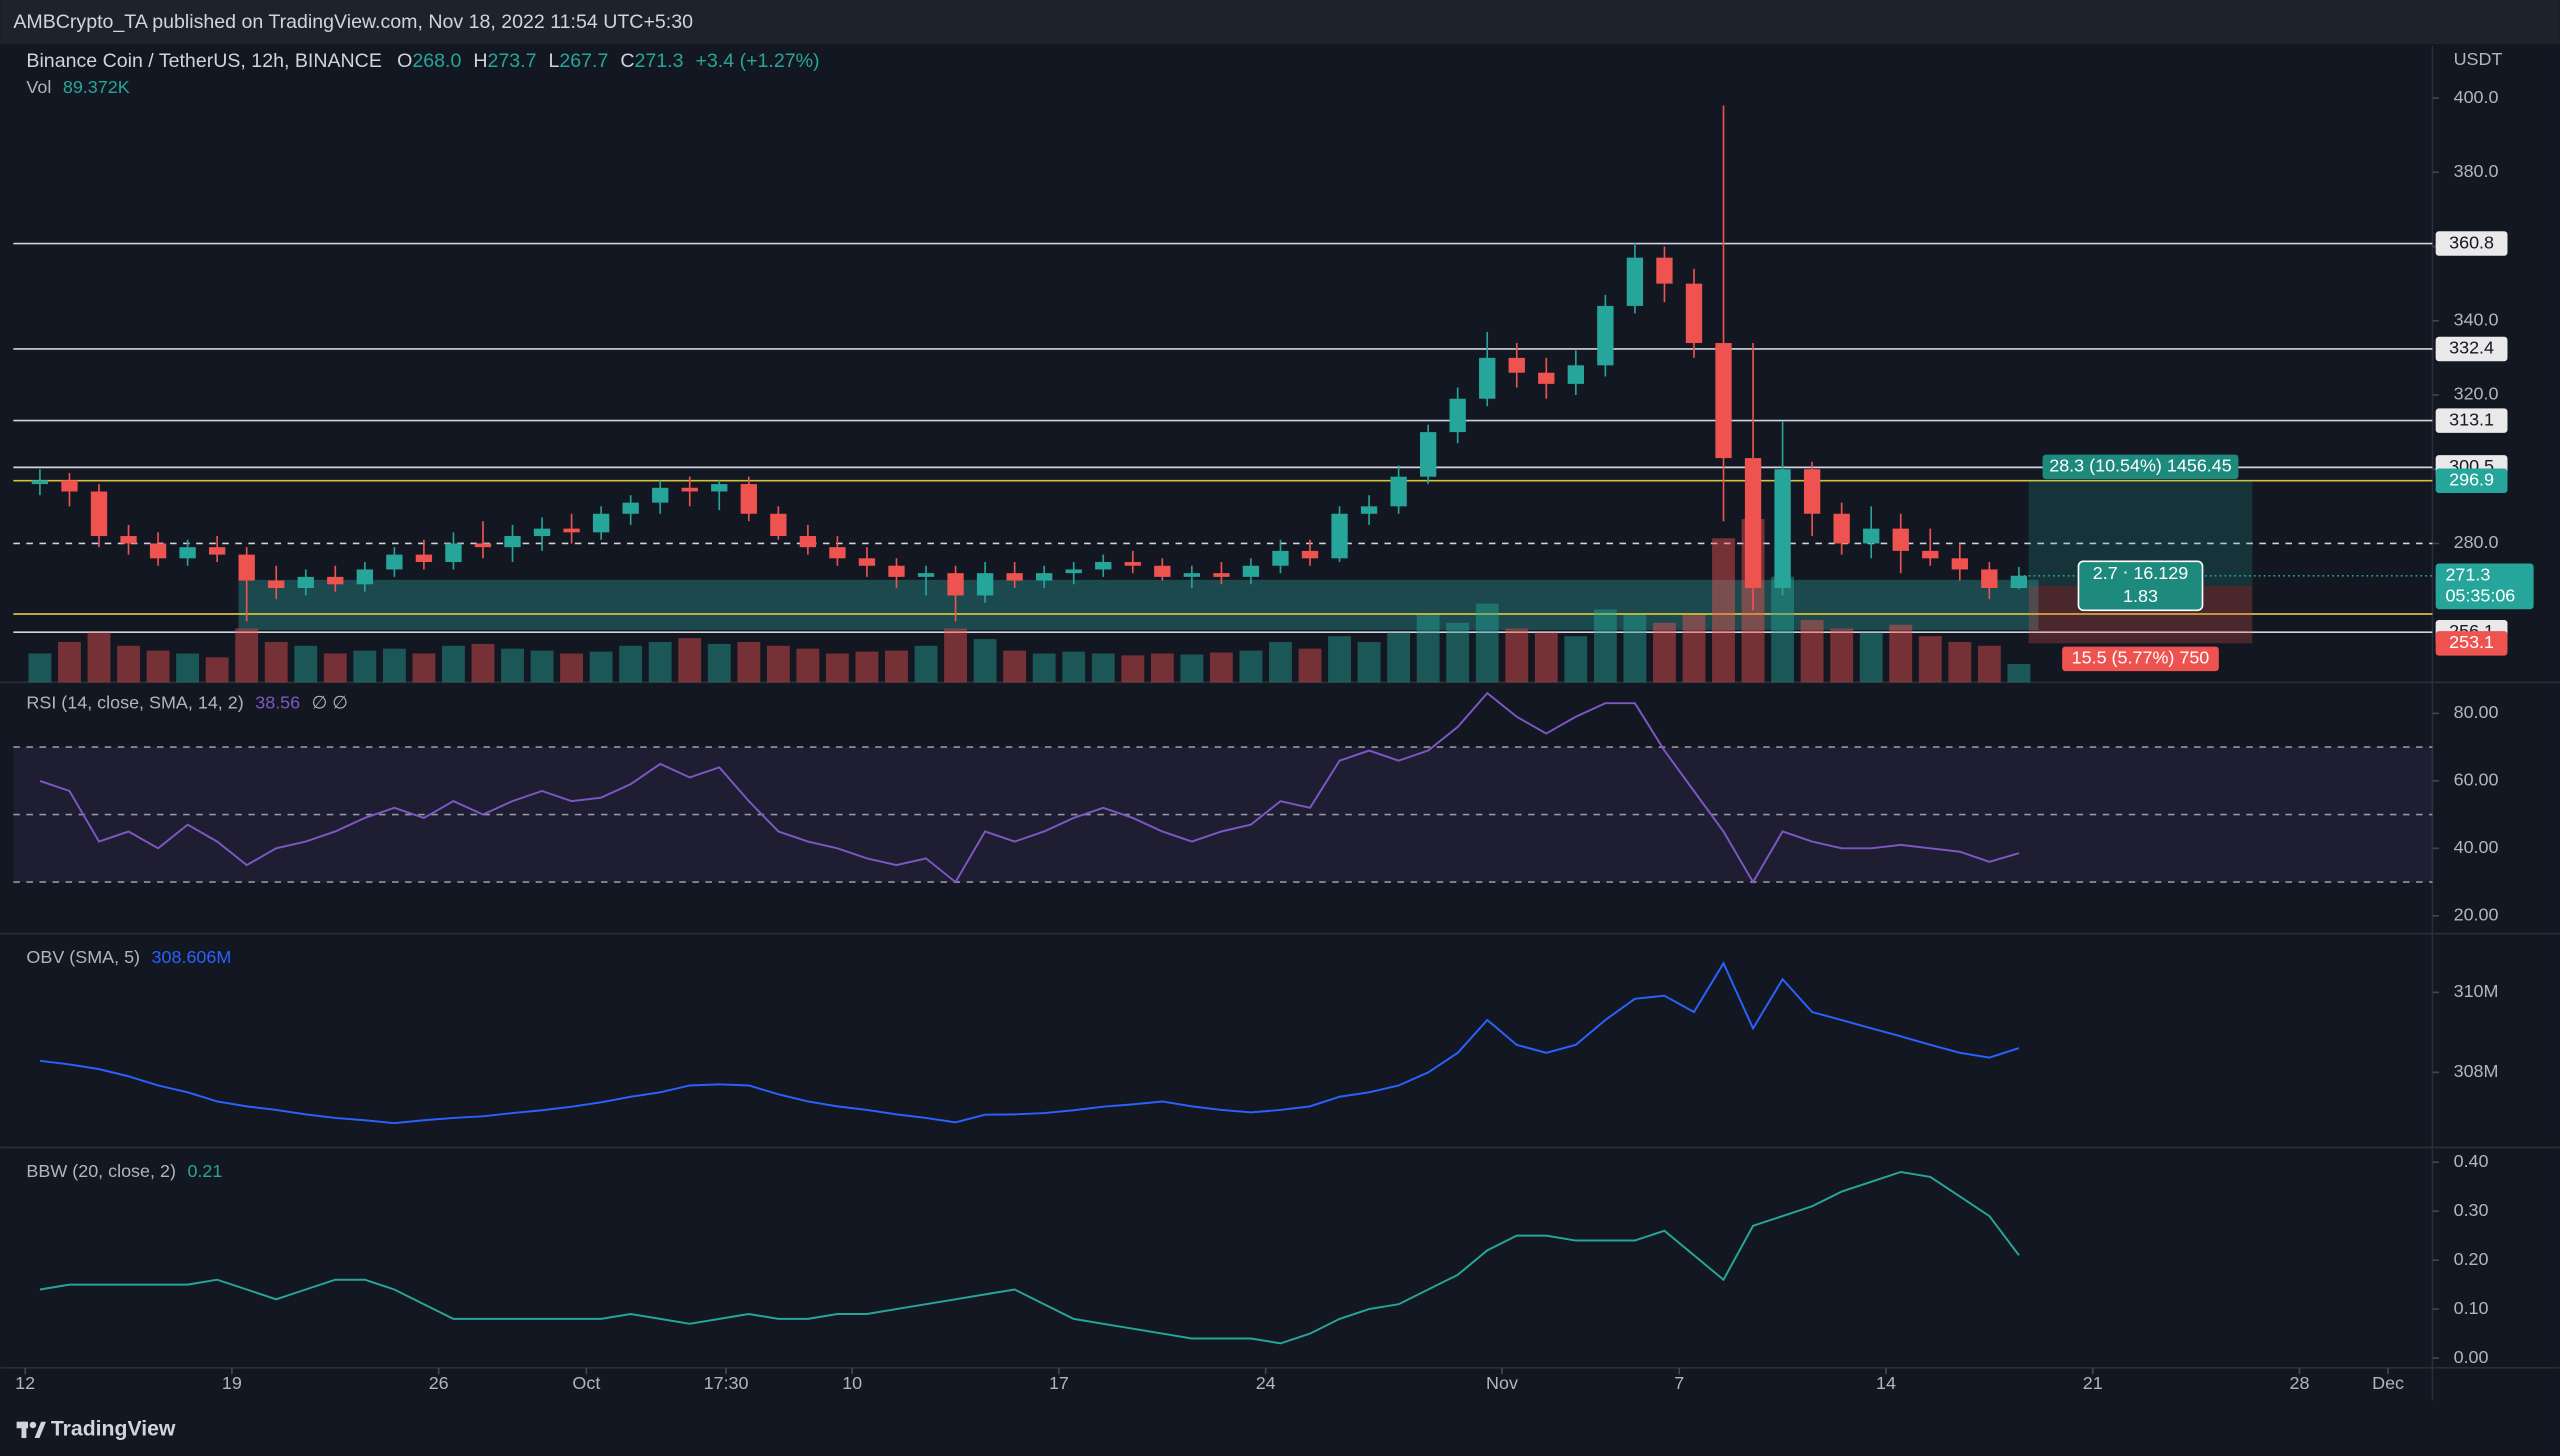 Image resolution: width=2560 pixels, height=1456 pixels. I want to click on level-tag-bg, so click(2471, 243).